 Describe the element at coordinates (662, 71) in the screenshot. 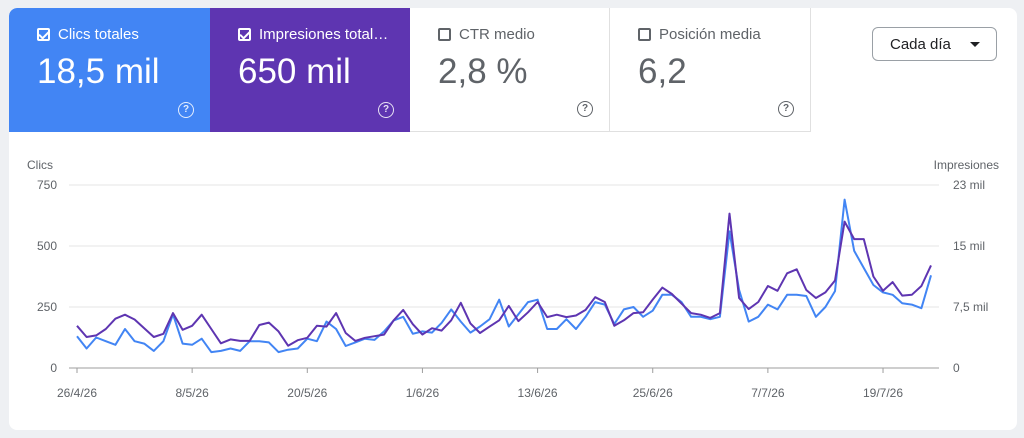

I see `metric-value: 6,2` at that location.